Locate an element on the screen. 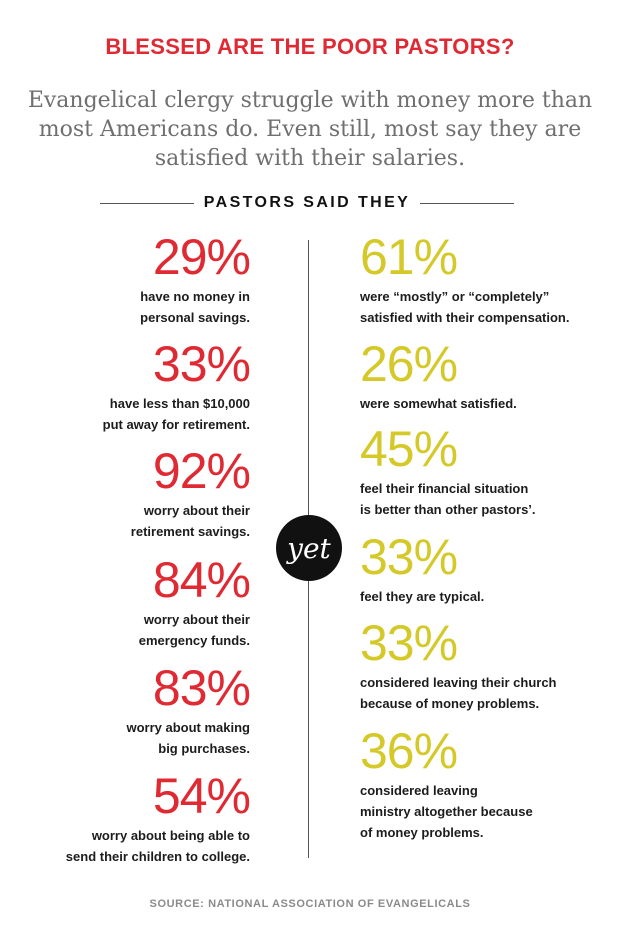 Image resolution: width=620 pixels, height=943 pixels. section-rule-left is located at coordinates (147, 203).